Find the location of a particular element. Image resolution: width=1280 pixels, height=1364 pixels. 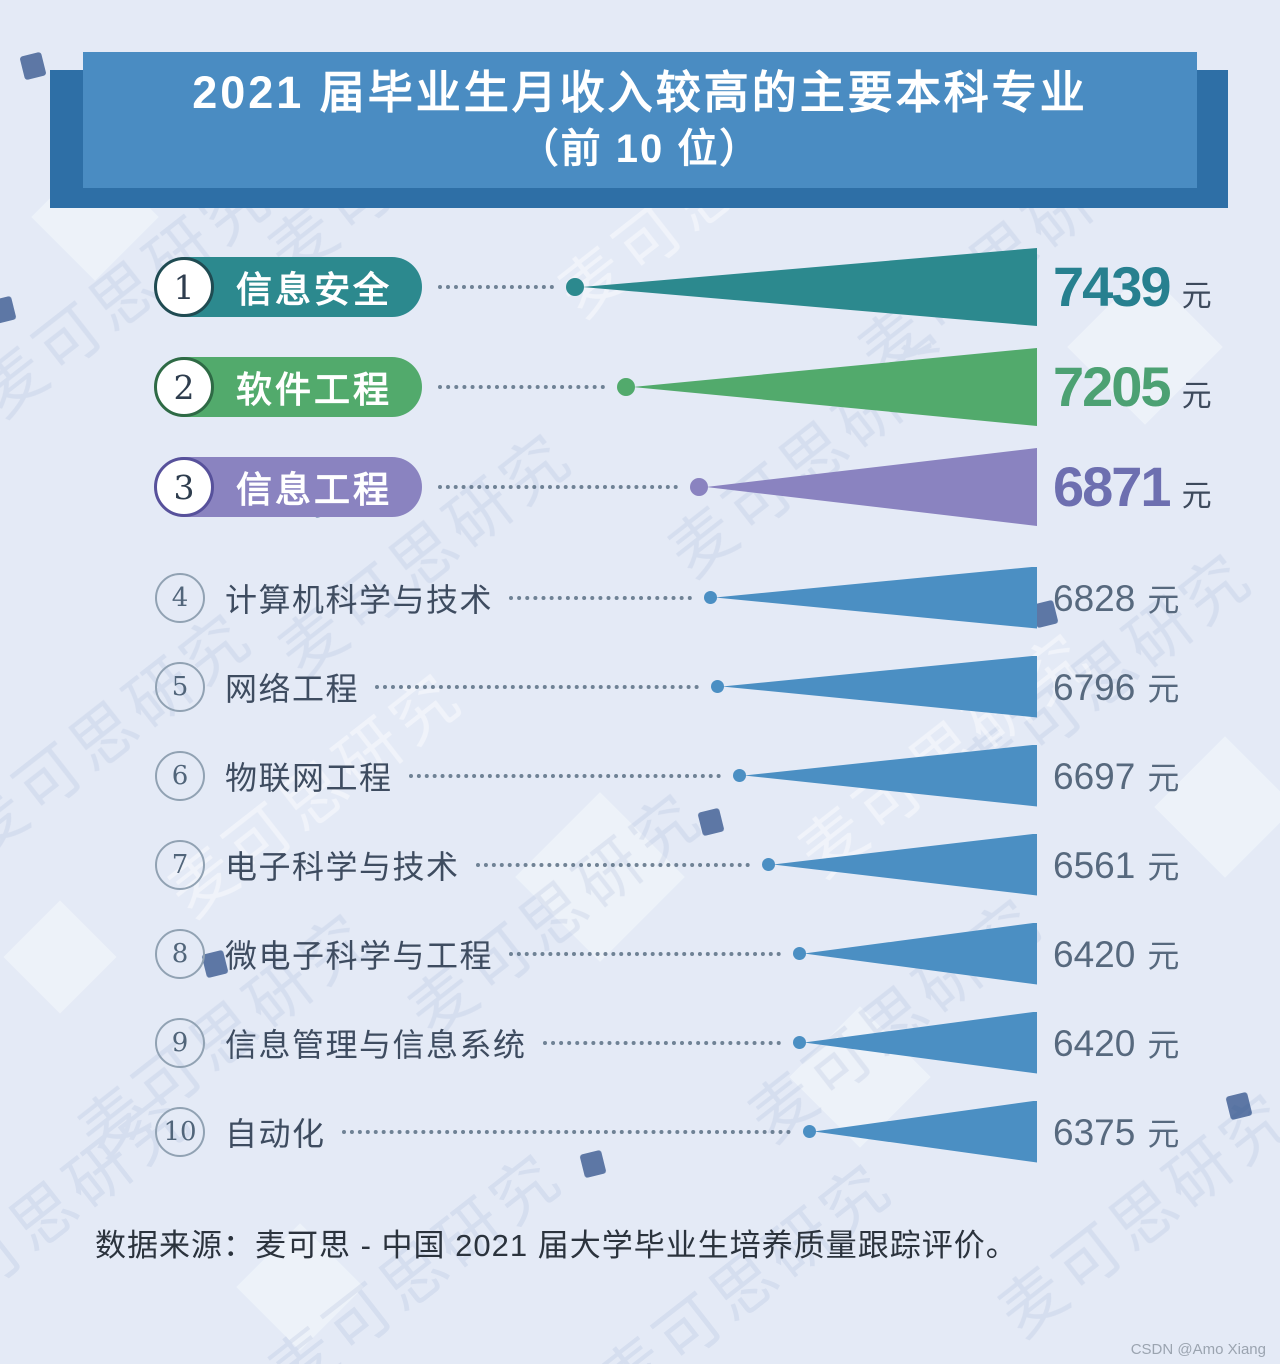

major-label: 网络工程 is located at coordinates (292, 688).